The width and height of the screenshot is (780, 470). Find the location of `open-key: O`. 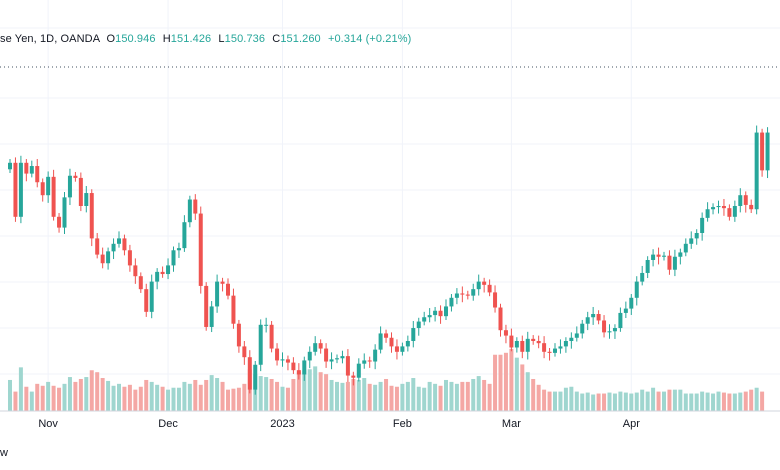

open-key: O is located at coordinates (111, 39).